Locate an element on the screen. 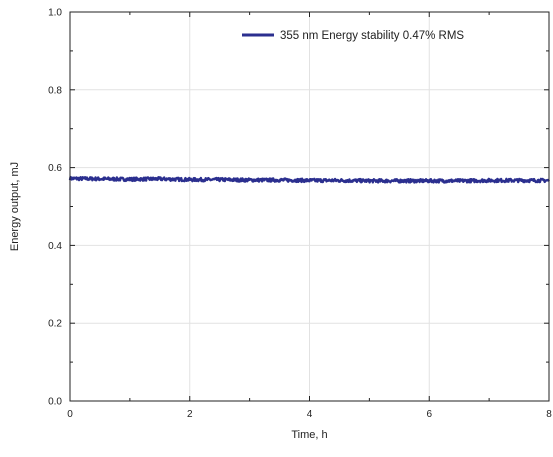 This screenshot has width=553, height=457. x-tick-label: 6 is located at coordinates (429, 414).